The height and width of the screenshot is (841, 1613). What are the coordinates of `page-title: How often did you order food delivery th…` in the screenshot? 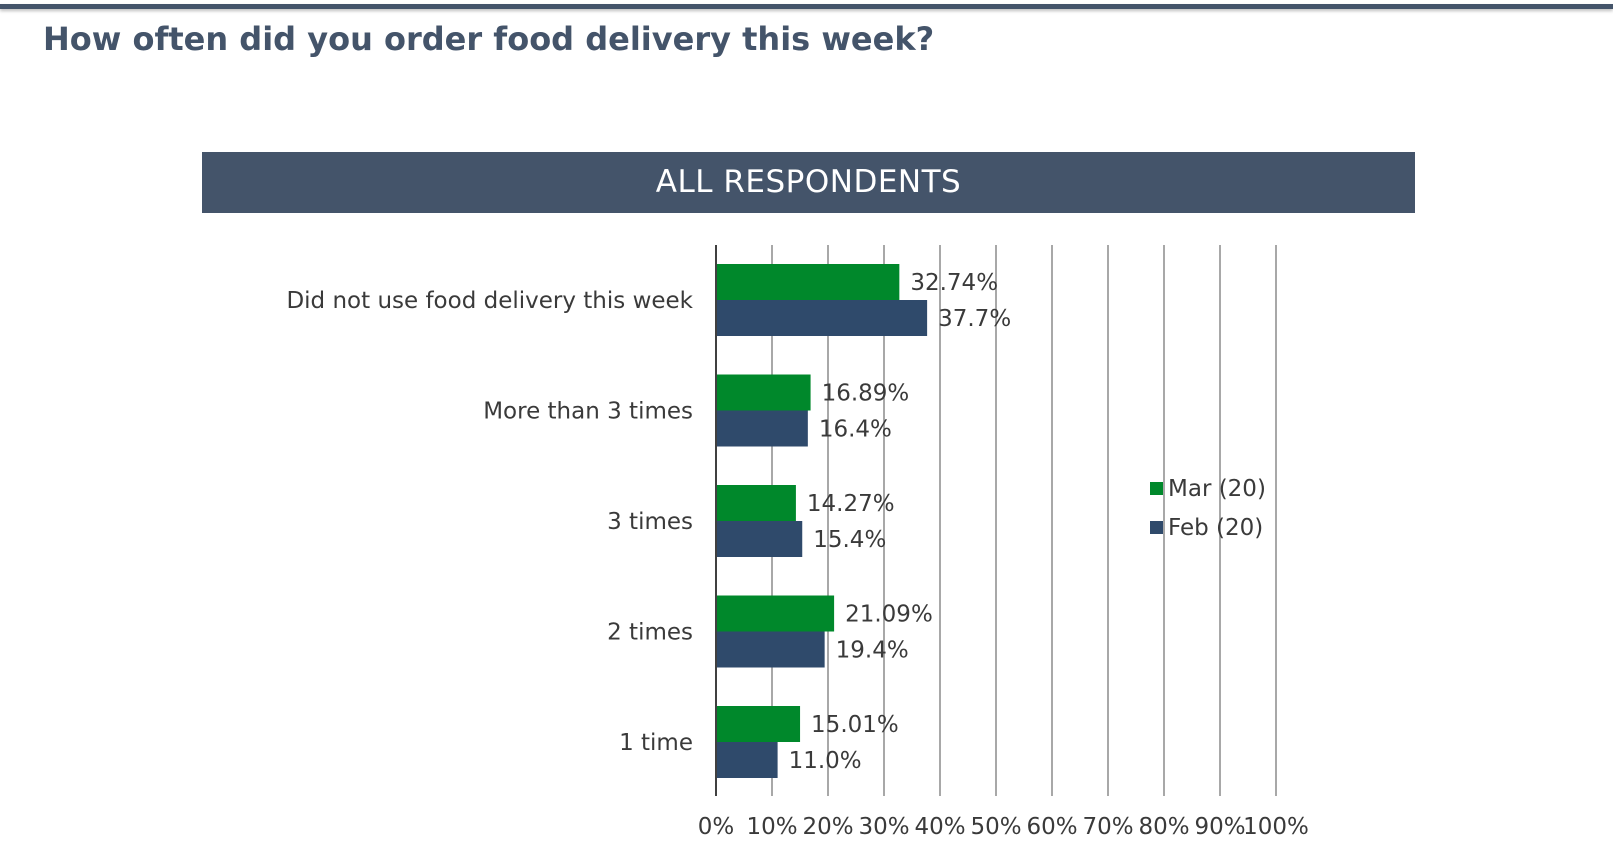 It's located at (489, 39).